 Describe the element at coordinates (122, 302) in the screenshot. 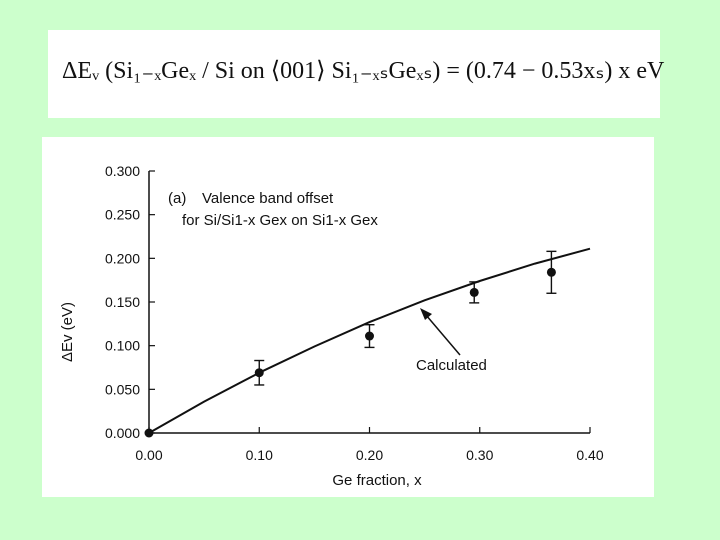

I see `y-tick-label: 0.150` at that location.